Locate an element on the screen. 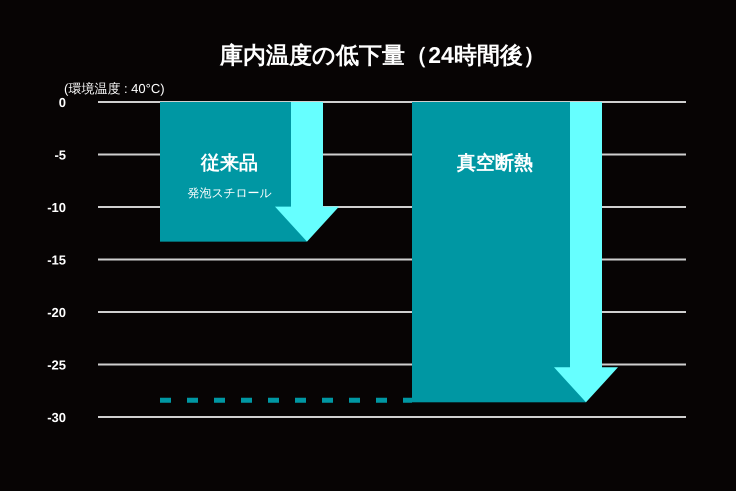 The height and width of the screenshot is (491, 736). y-tick-label: -20 is located at coordinates (56, 312).